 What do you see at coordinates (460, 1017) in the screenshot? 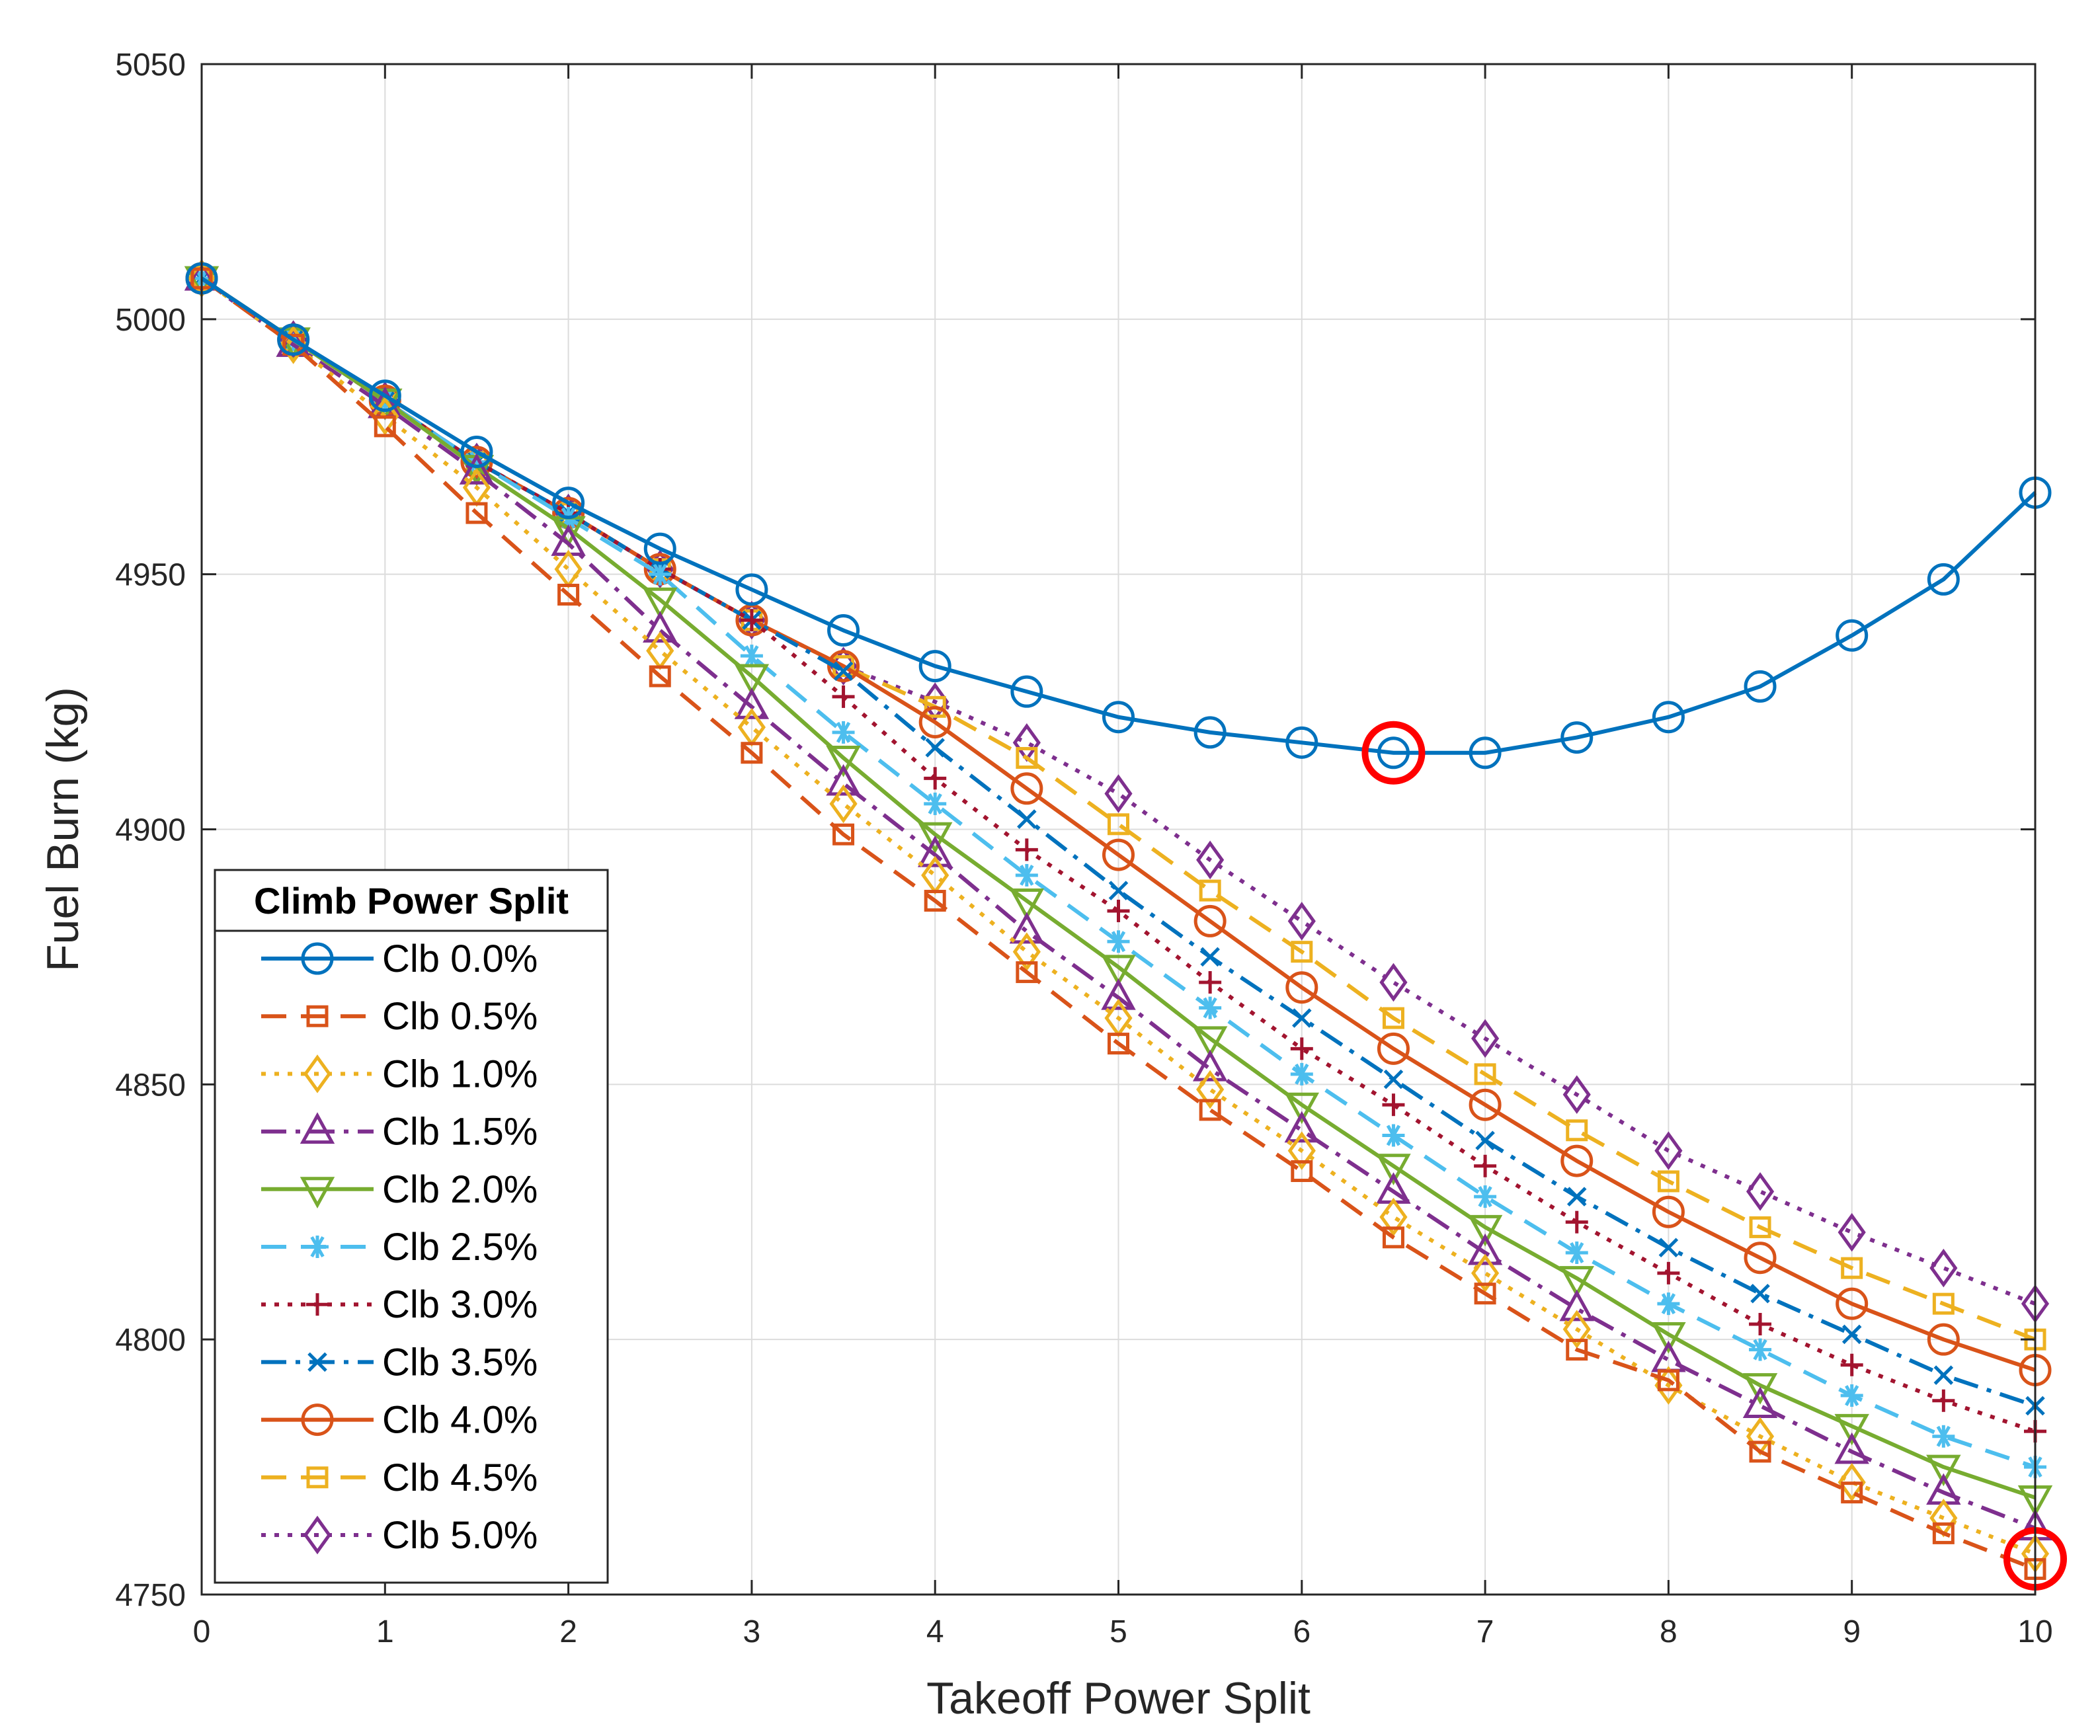
I see `legend-label: Clb 0.5%` at bounding box center [460, 1017].